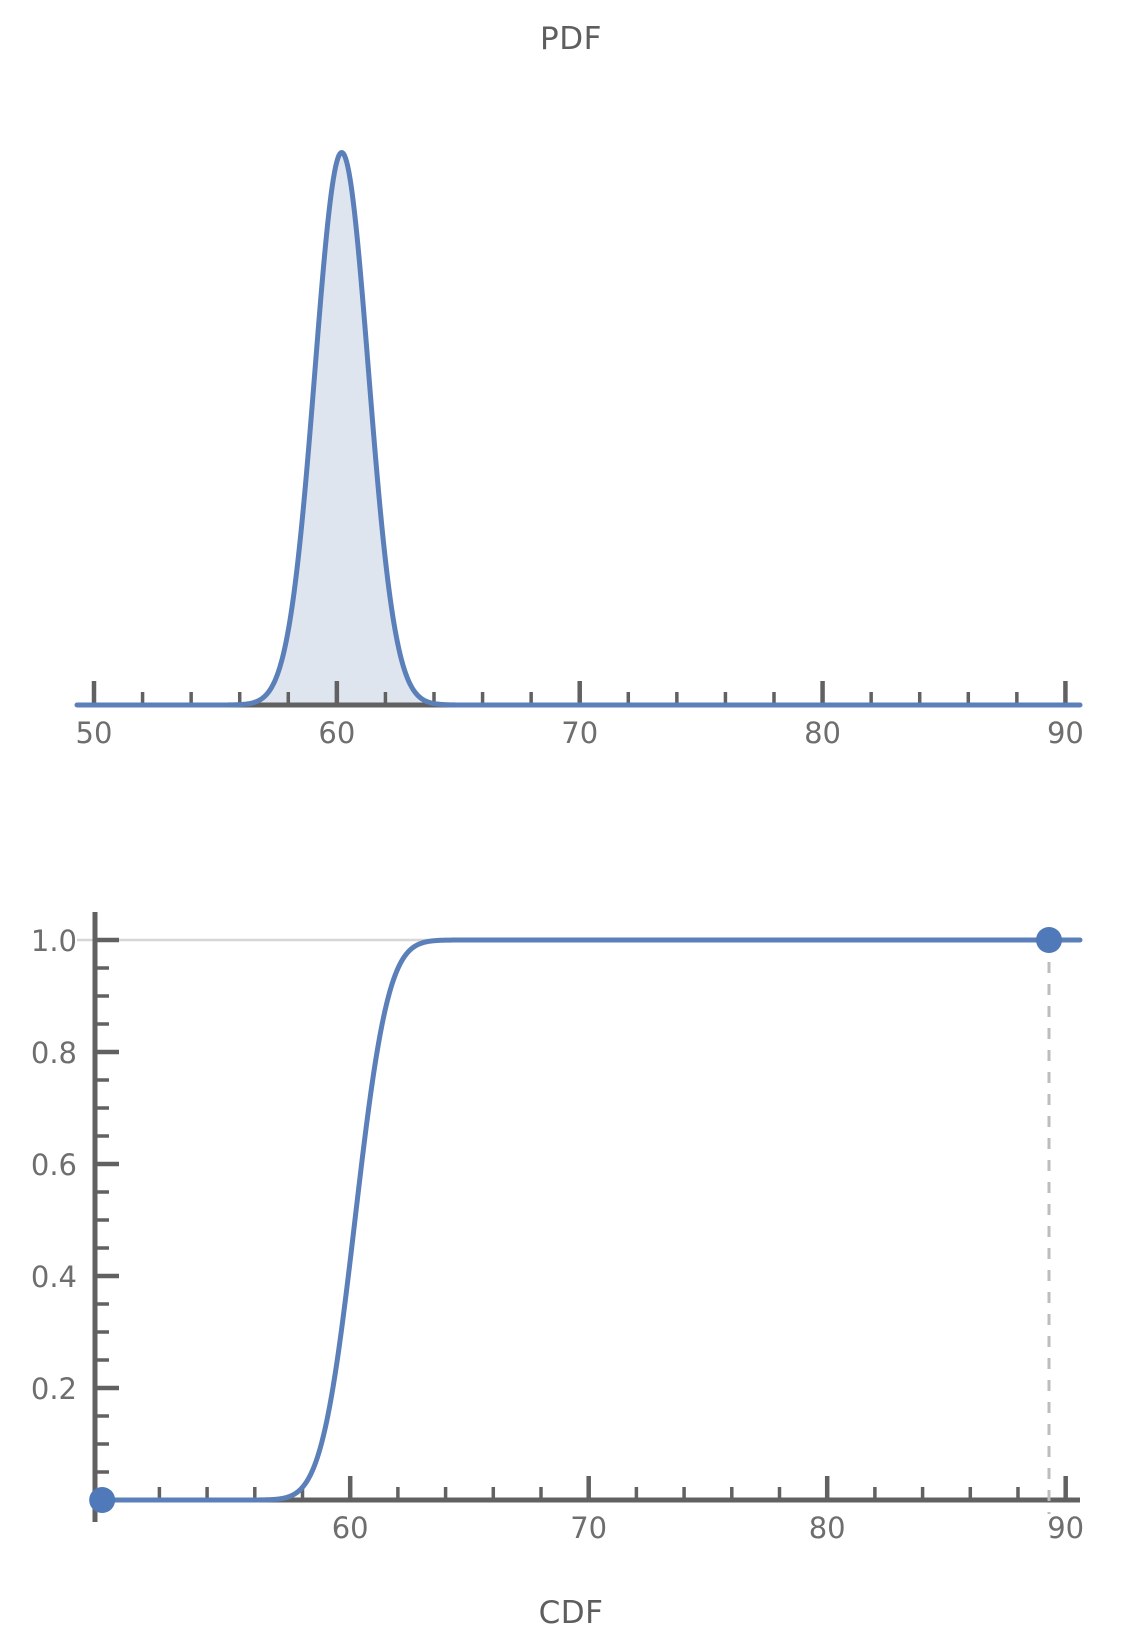  Describe the element at coordinates (1065, 733) in the screenshot. I see `pdf-x-tick-label: 90` at that location.